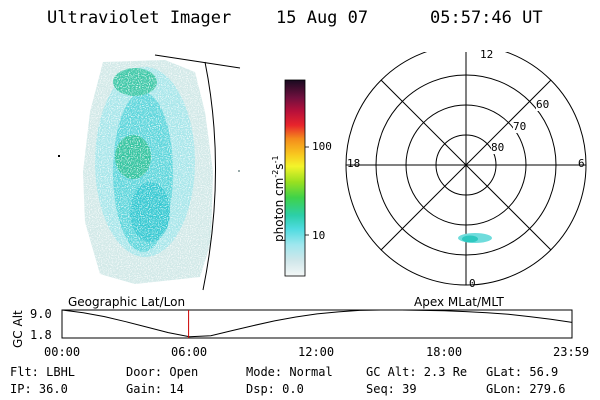 The width and height of the screenshot is (600, 400). What do you see at coordinates (444, 352) in the screenshot?
I see `orbit-x-tick-3: 18:00` at bounding box center [444, 352].